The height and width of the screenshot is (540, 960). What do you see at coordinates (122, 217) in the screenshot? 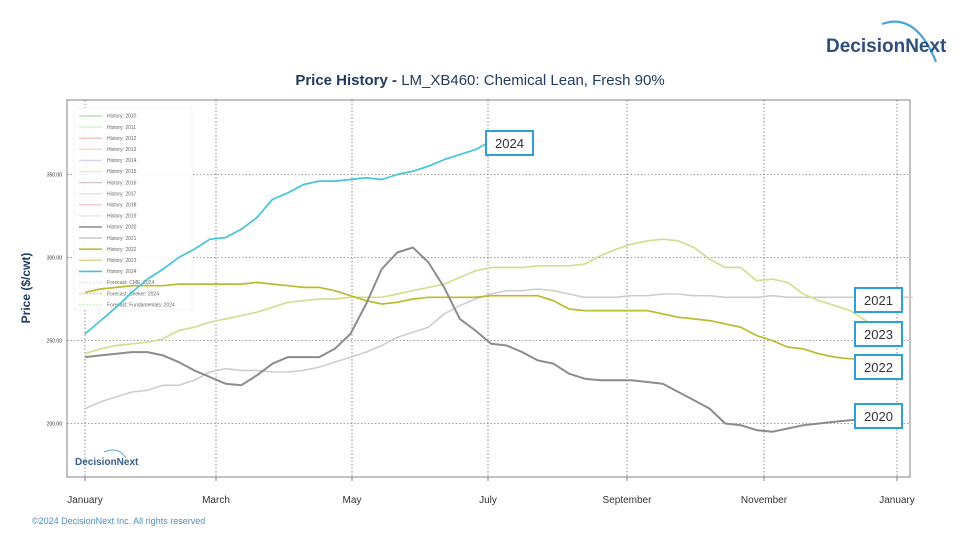
I see `legend-entry: History: 2019` at bounding box center [122, 217].